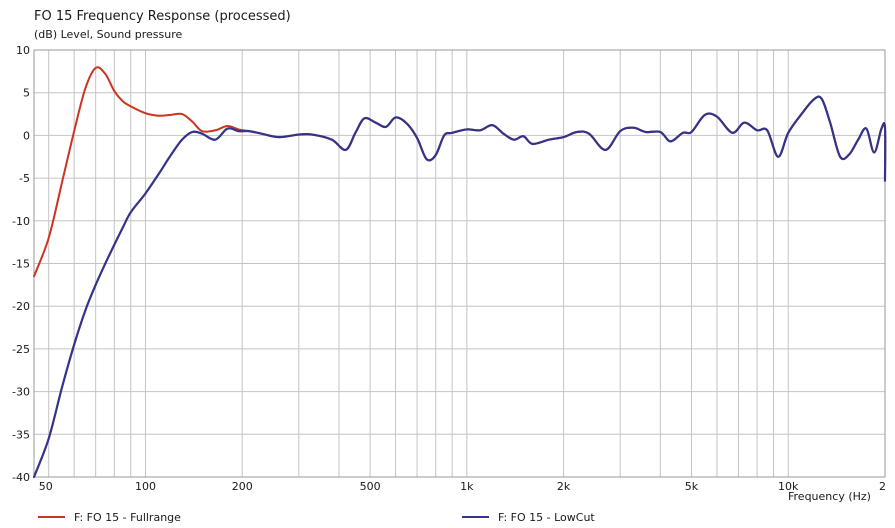 Image resolution: width=895 pixels, height=528 pixels. What do you see at coordinates (24, 178) in the screenshot?
I see `y-tick-label: -5` at bounding box center [24, 178].